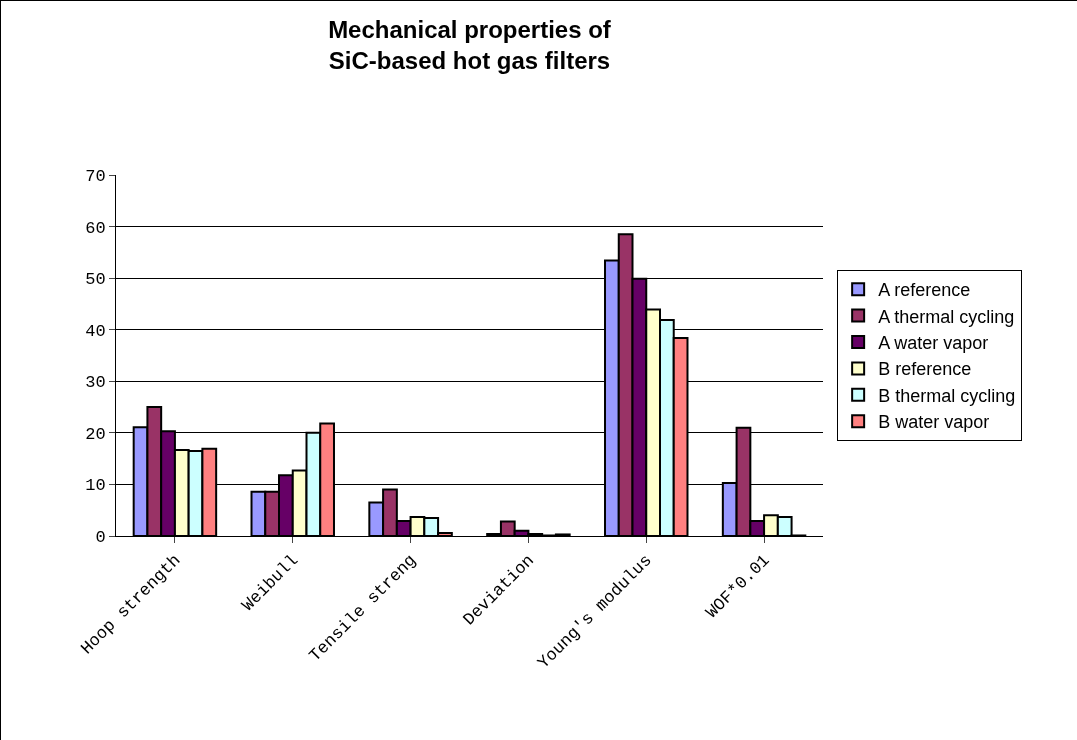 Image resolution: width=1077 pixels, height=740 pixels. What do you see at coordinates (95, 486) in the screenshot?
I see `y-tick-label: 10` at bounding box center [95, 486].